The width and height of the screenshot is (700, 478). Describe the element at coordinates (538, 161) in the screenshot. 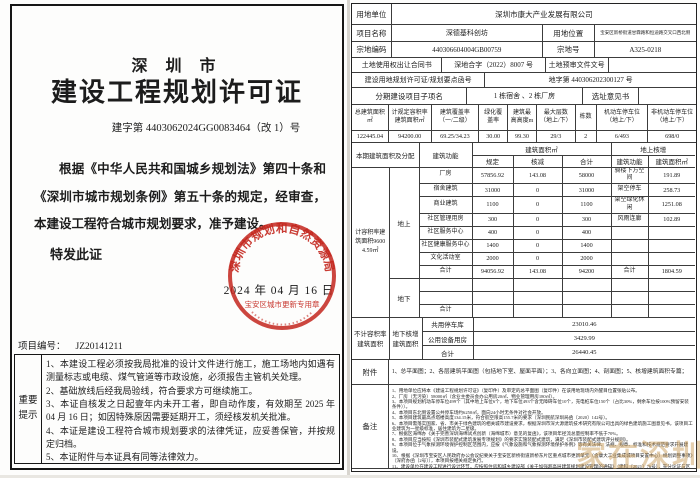

I see `col-ded-header: 核减` at that location.